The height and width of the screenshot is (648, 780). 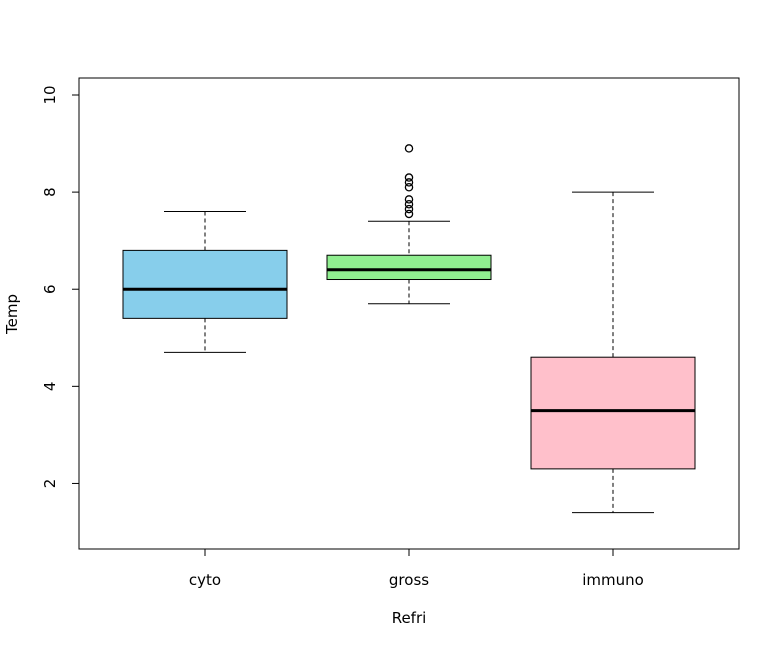 I want to click on box-cyto, so click(x=205, y=282).